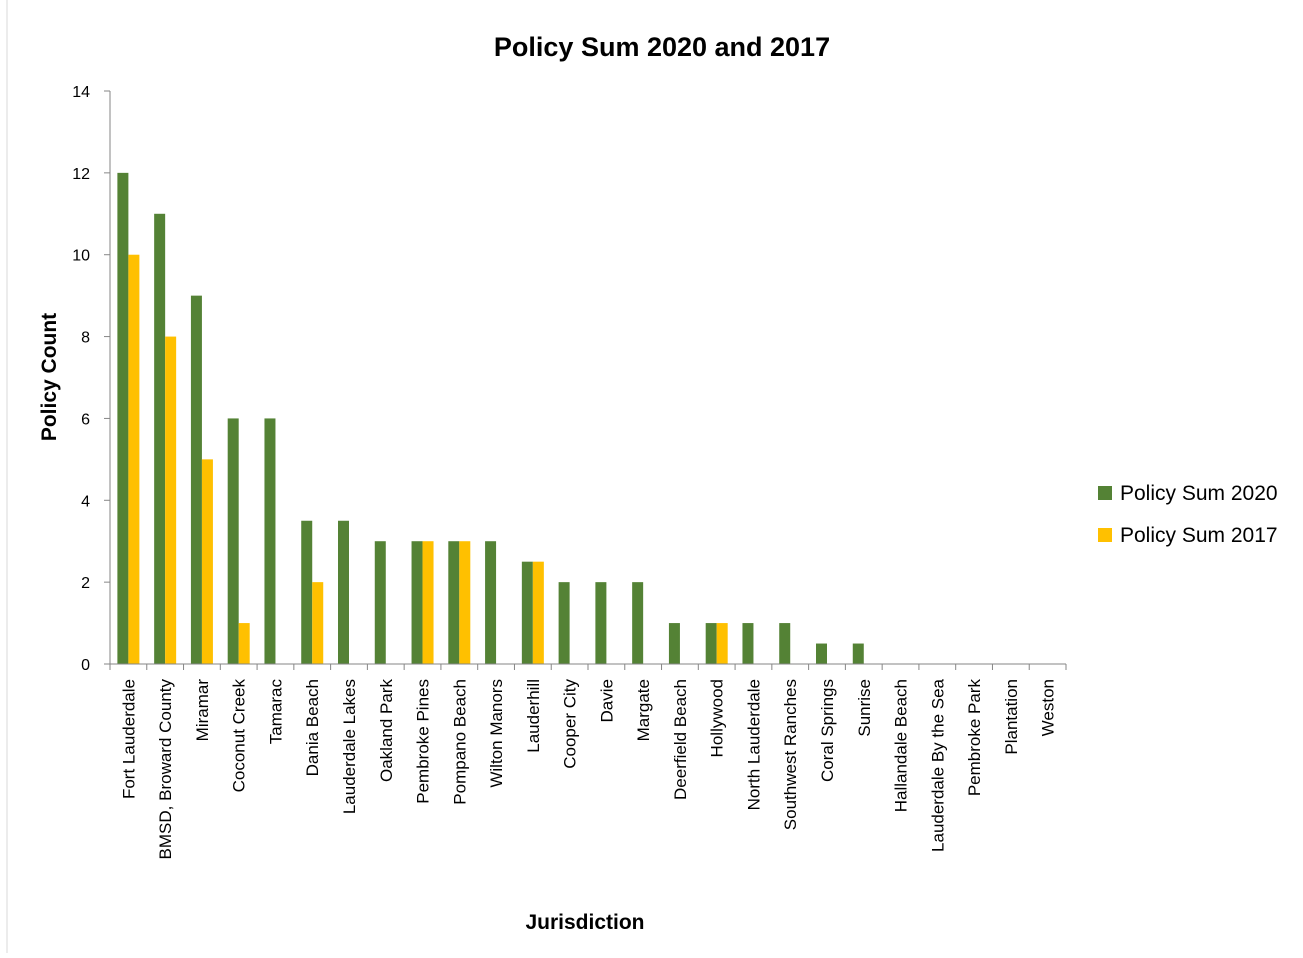  What do you see at coordinates (790, 754) in the screenshot?
I see `x-category-label: Southwest Ranches` at bounding box center [790, 754].